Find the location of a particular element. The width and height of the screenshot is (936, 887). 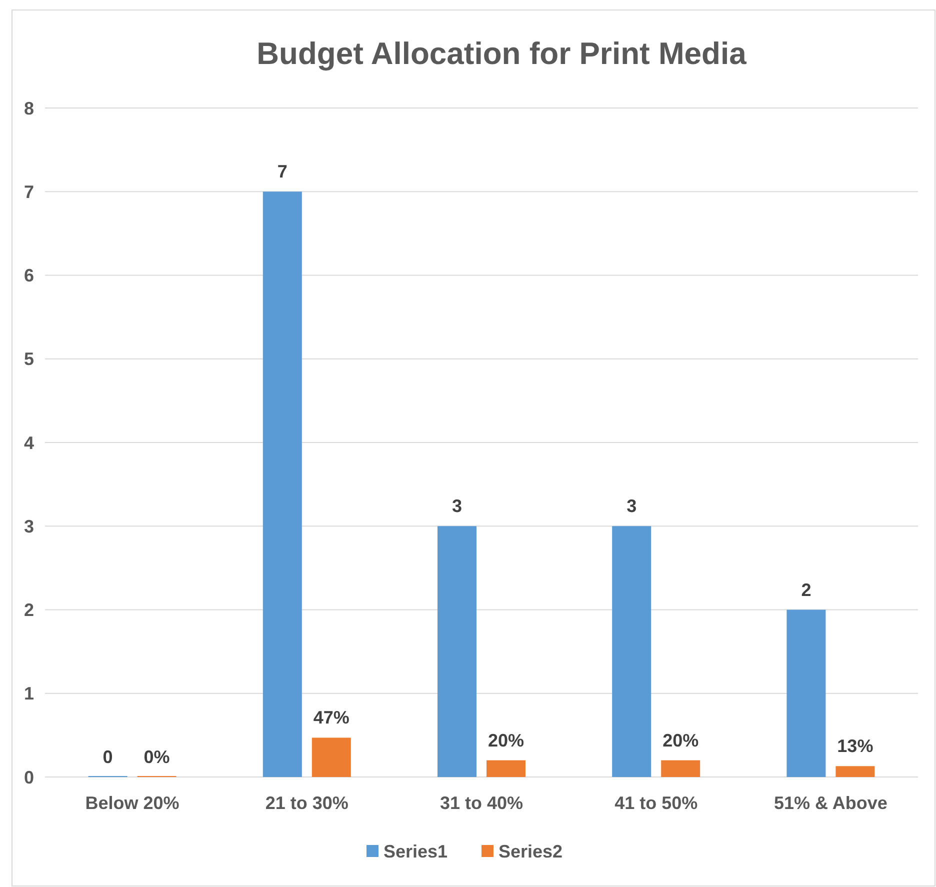

data-label: 0 is located at coordinates (107, 757).